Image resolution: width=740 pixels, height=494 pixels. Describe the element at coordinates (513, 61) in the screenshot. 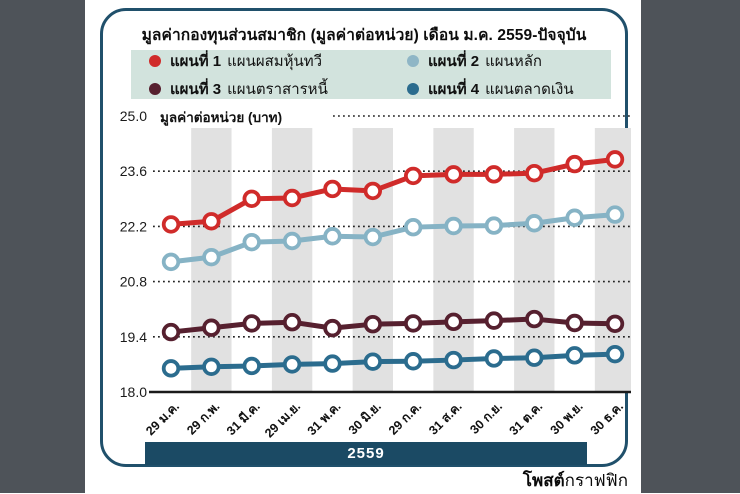

I see `legend-plan-name: แผนหลัก` at that location.